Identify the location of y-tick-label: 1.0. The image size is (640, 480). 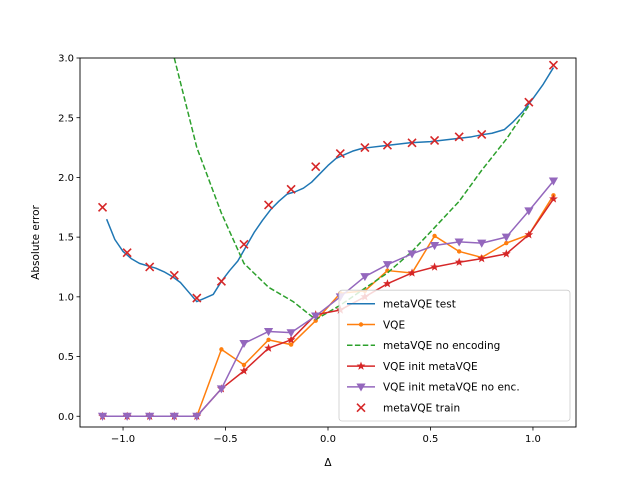
(66, 297).